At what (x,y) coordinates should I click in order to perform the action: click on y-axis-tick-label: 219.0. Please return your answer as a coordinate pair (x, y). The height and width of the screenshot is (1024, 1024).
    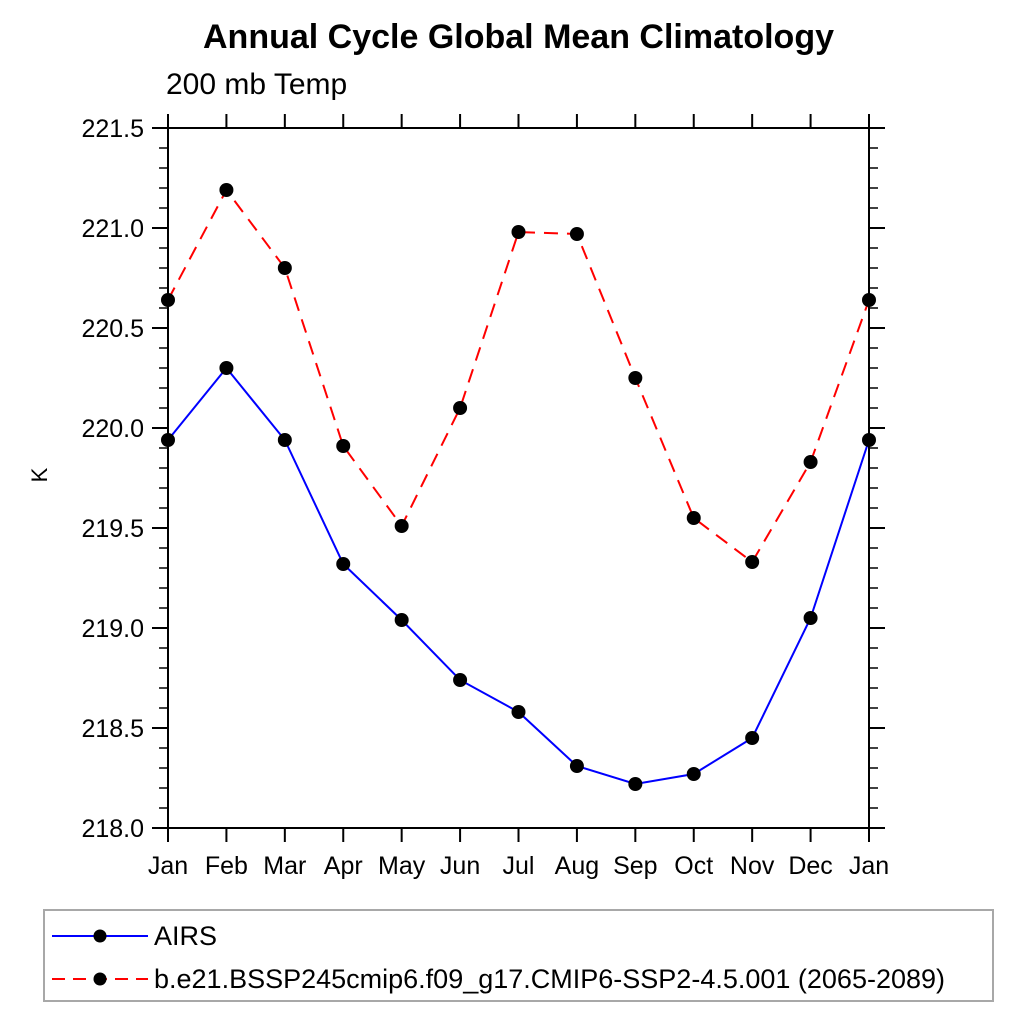
    Looking at the image, I should click on (112, 629).